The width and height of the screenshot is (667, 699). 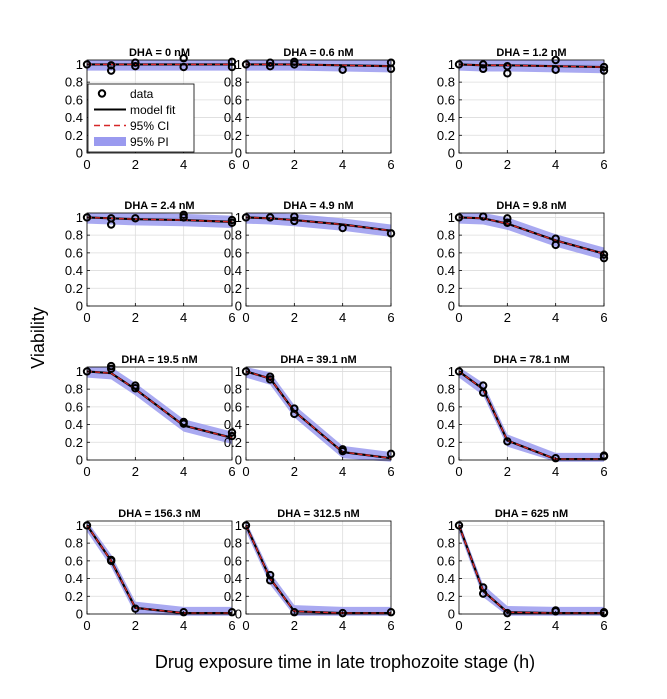 I want to click on legend-pi-swatch, so click(x=110, y=141).